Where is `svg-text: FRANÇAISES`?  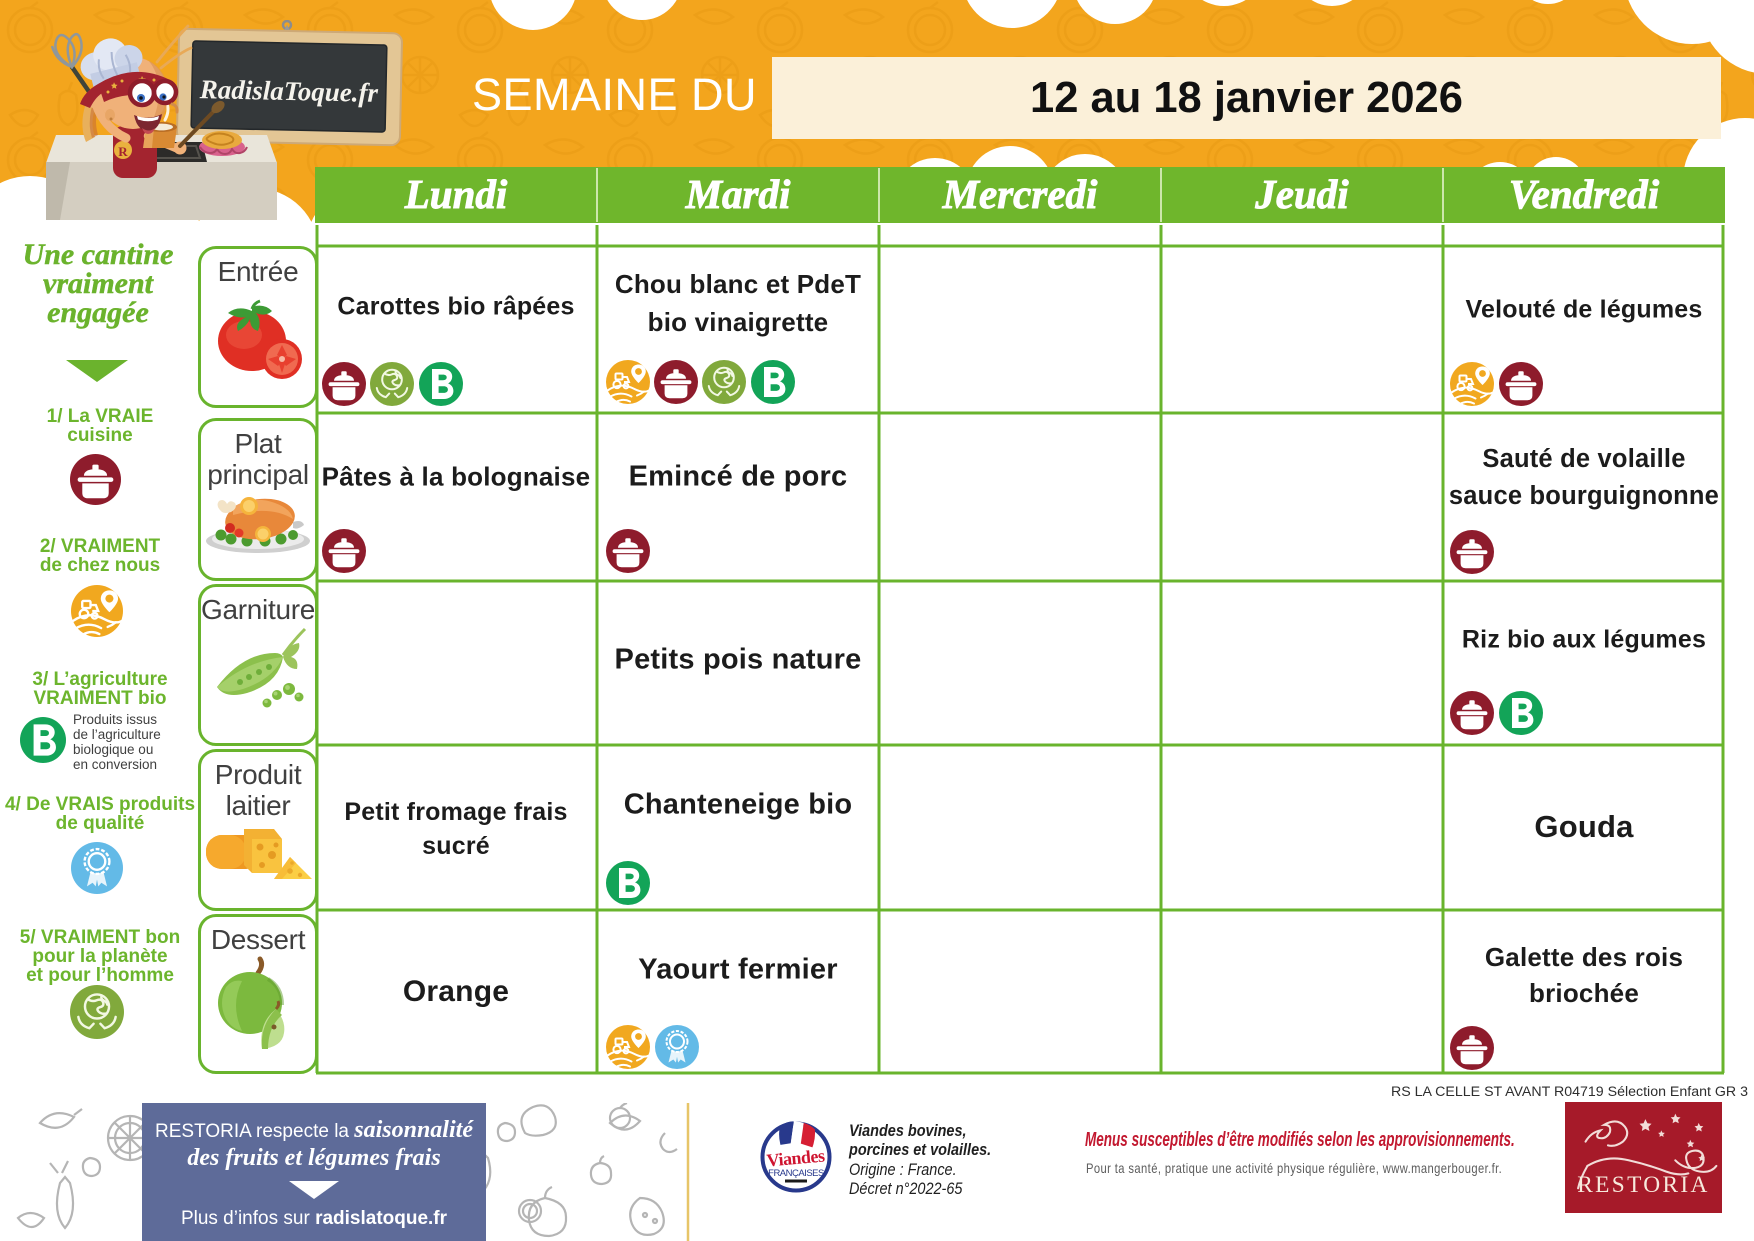
svg-text: FRANÇAISES is located at coordinates (796, 1173).